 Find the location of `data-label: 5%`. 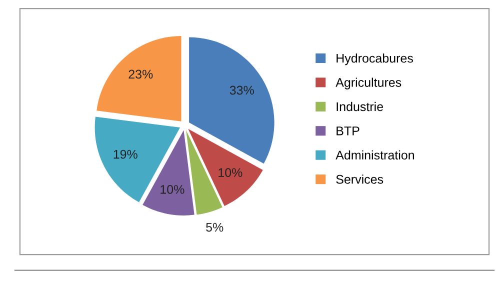

data-label: 5% is located at coordinates (215, 227).